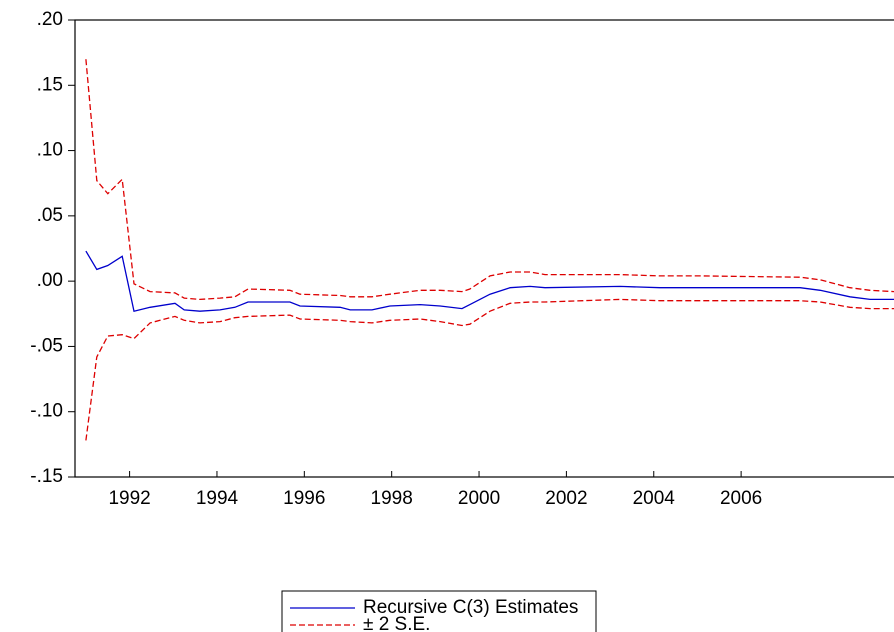  I want to click on legend-label: Recursive C(3) Estimates, so click(470, 607).